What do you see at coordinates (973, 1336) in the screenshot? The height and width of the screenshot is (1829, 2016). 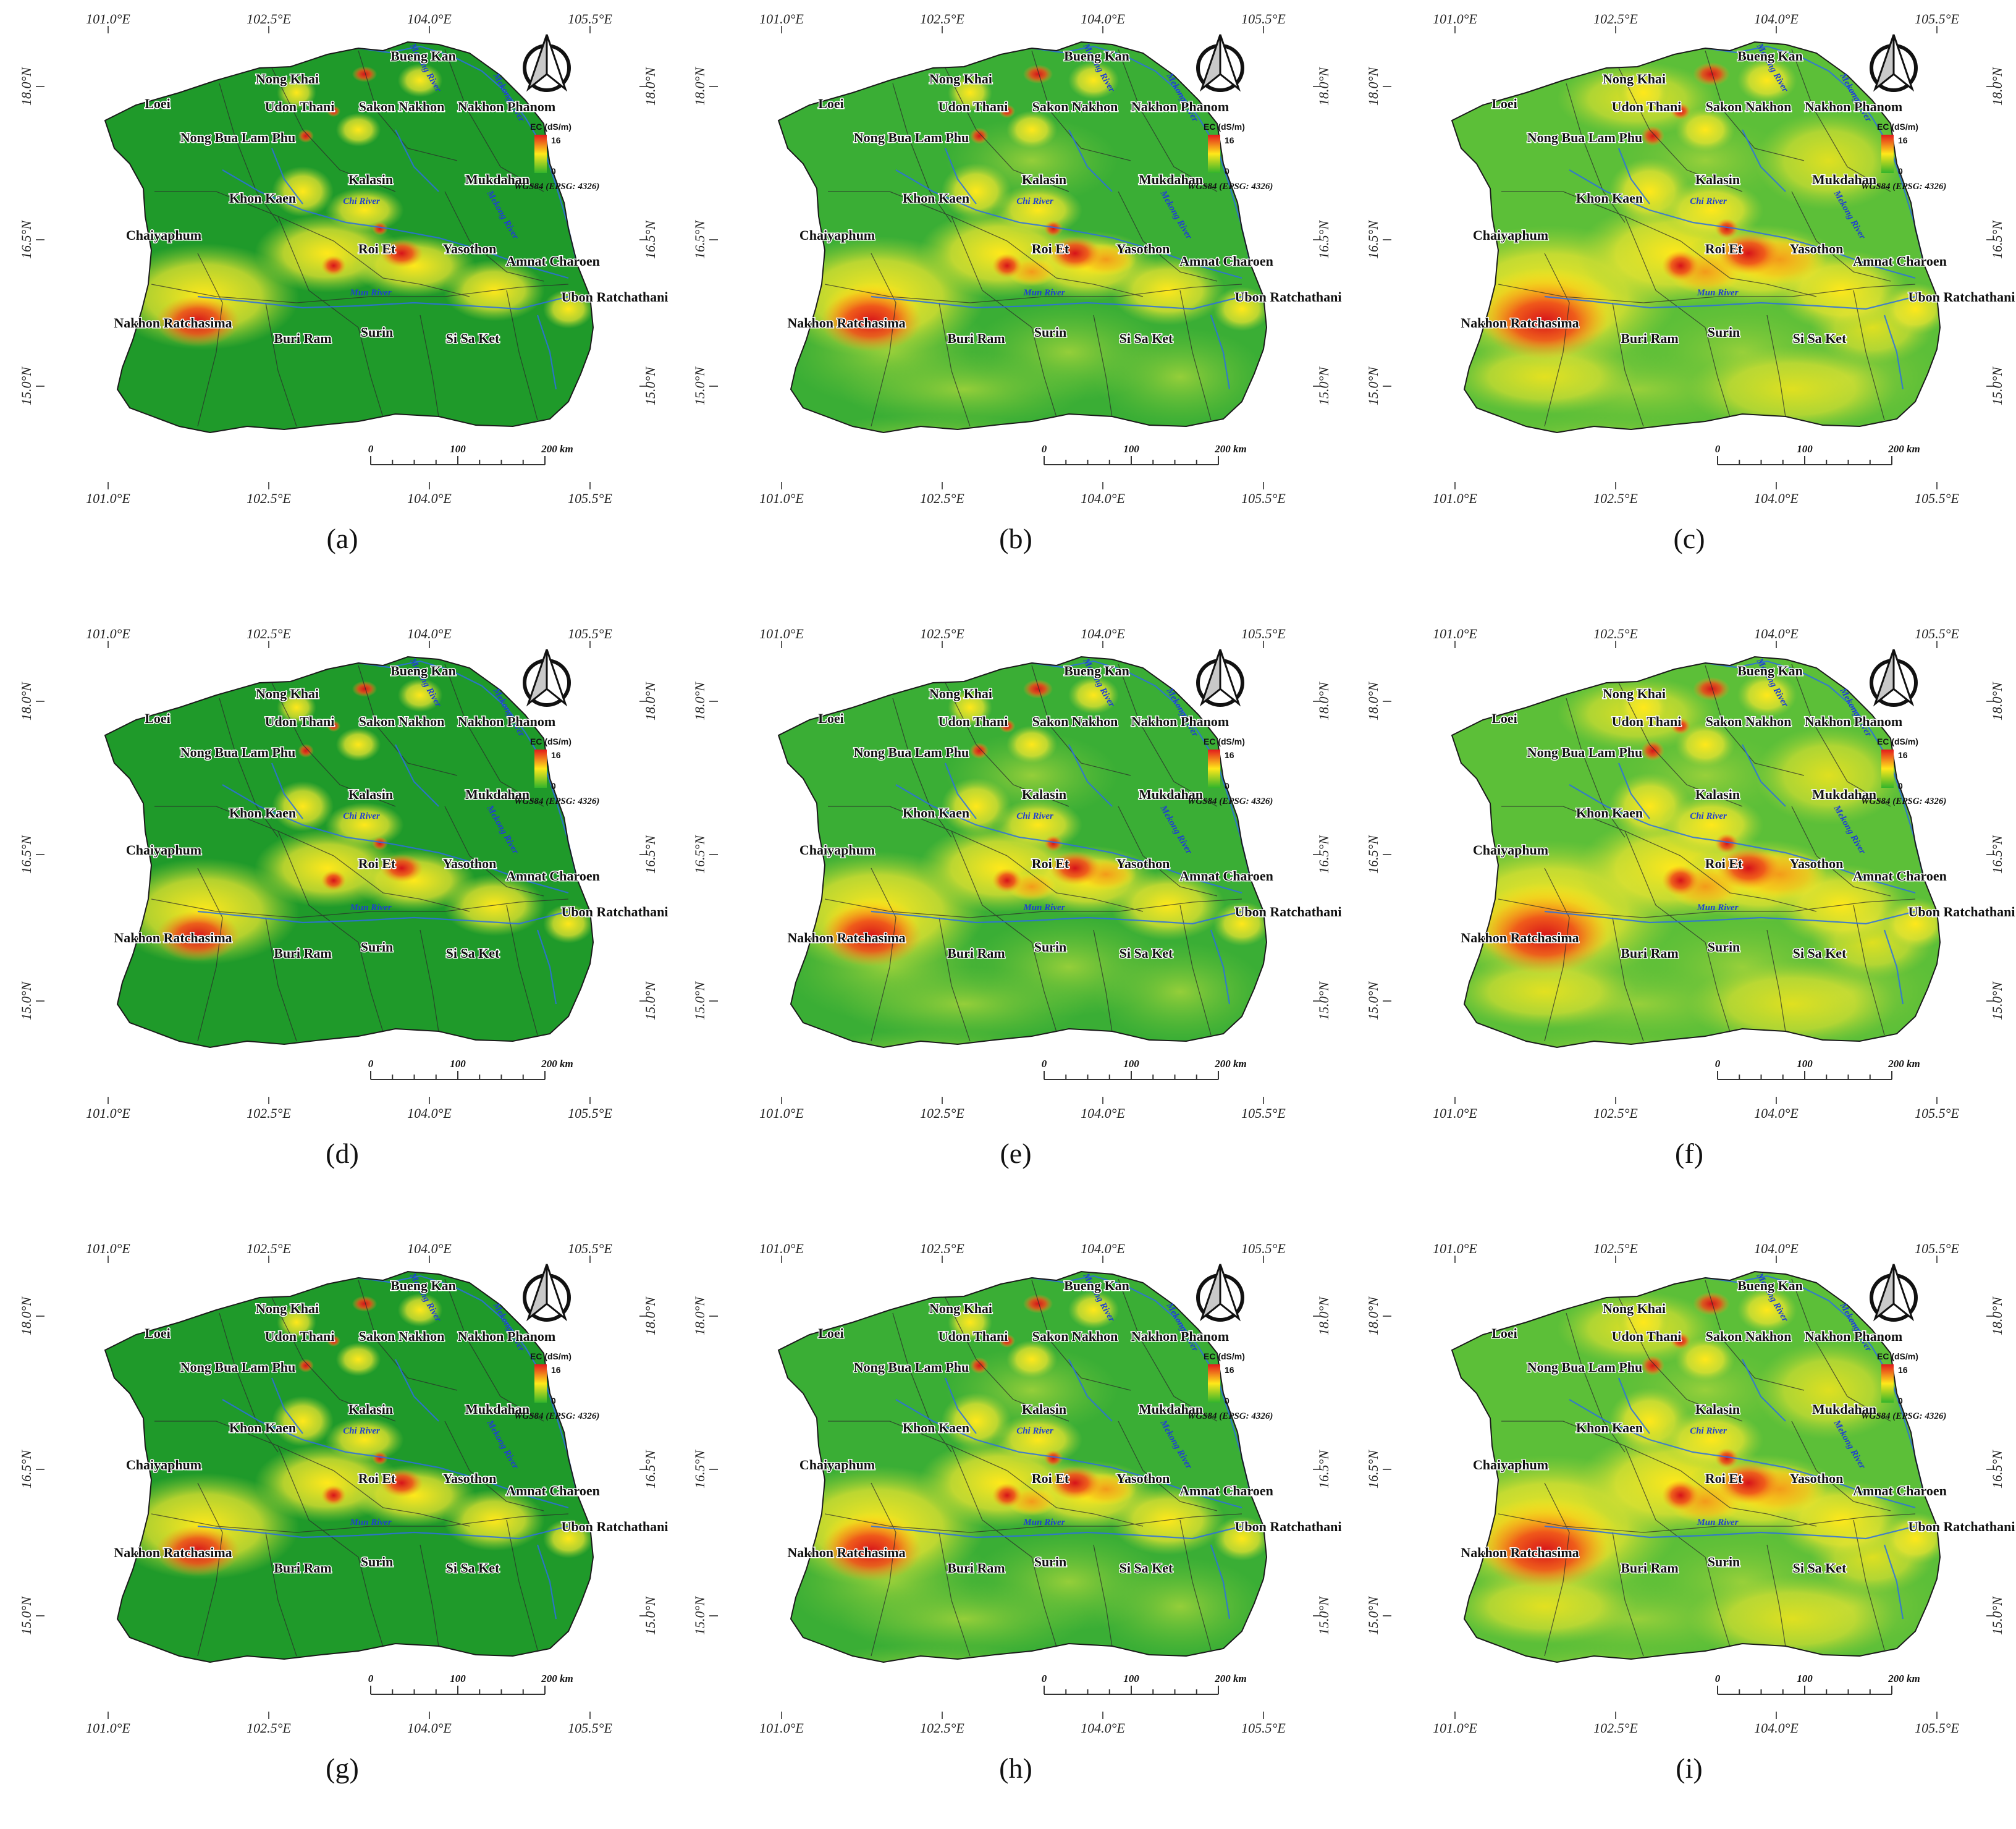 I see `province-label: Udon Thani` at bounding box center [973, 1336].